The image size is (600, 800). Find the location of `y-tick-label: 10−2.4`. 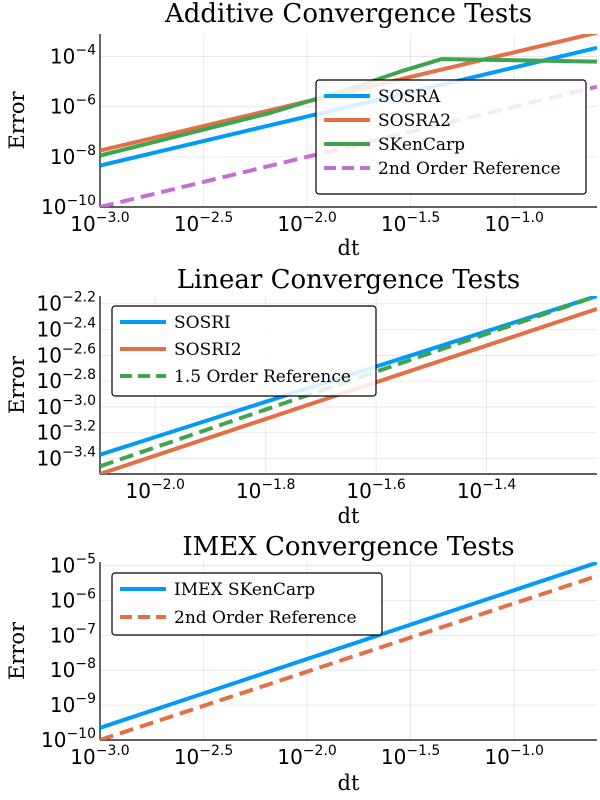

y-tick-label: 10−2.4 is located at coordinates (67, 329).